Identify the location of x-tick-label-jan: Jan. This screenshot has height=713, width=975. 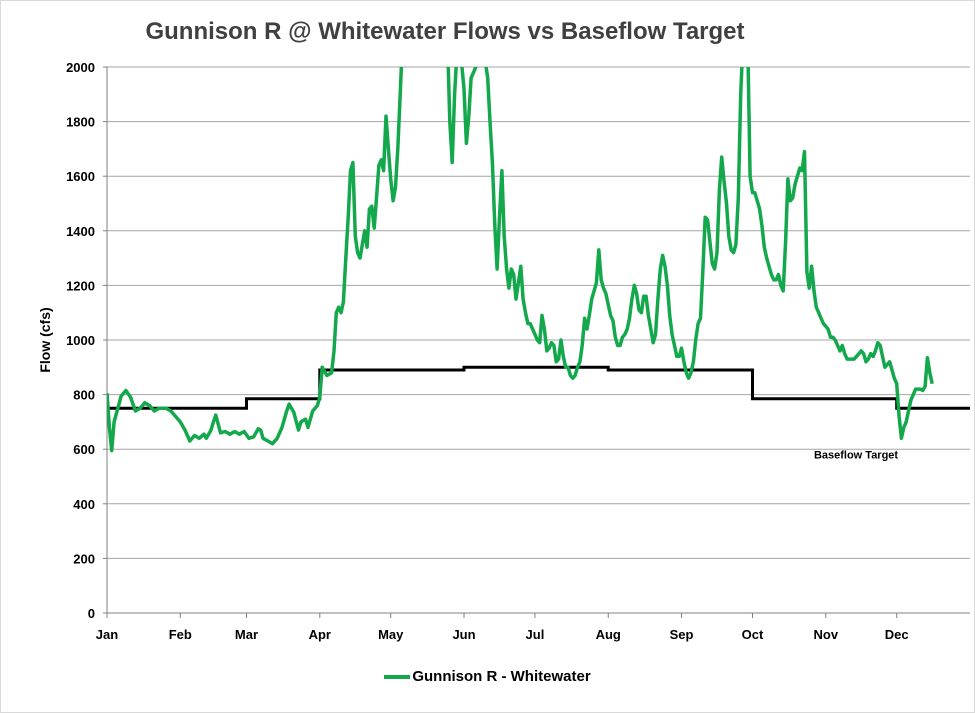
(107, 634).